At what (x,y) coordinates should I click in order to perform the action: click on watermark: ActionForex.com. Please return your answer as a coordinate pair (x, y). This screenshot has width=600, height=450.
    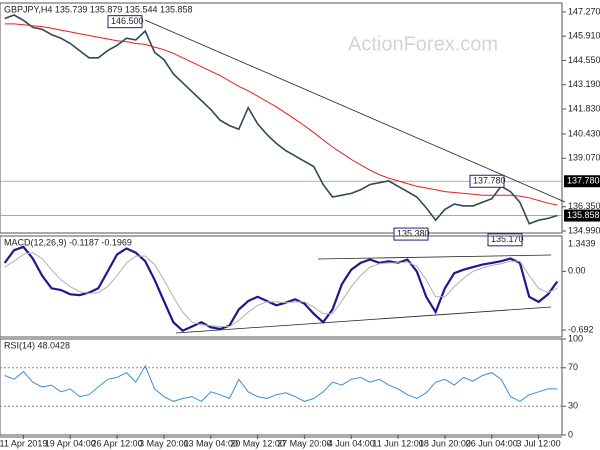
    Looking at the image, I should click on (423, 44).